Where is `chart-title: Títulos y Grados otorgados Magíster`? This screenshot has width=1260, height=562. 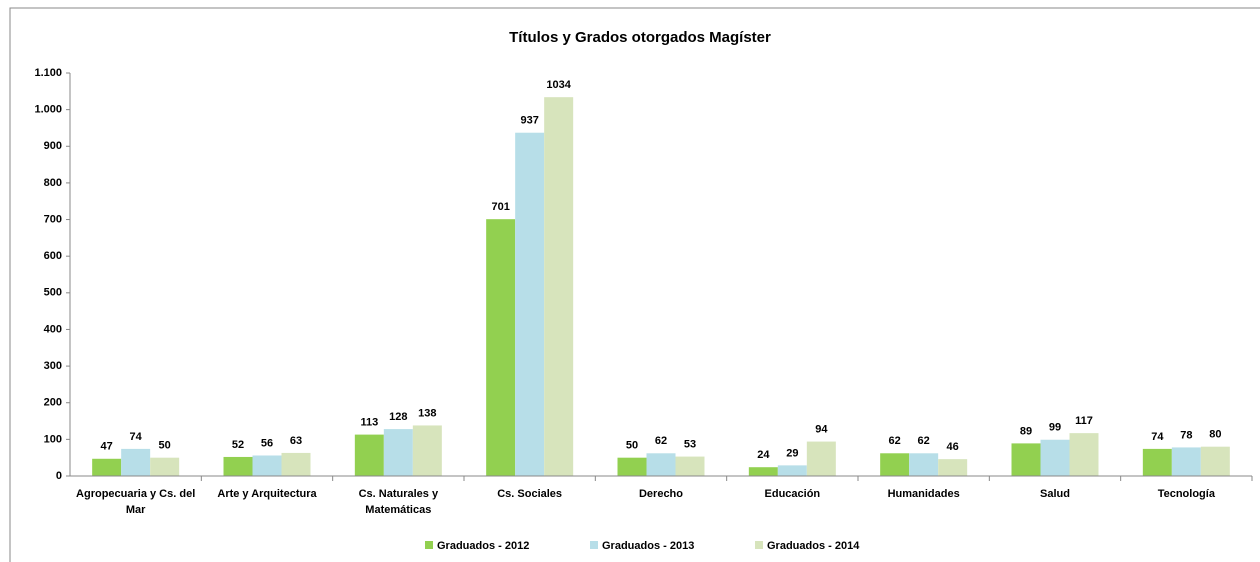
chart-title: Títulos y Grados otorgados Magíster is located at coordinates (640, 37).